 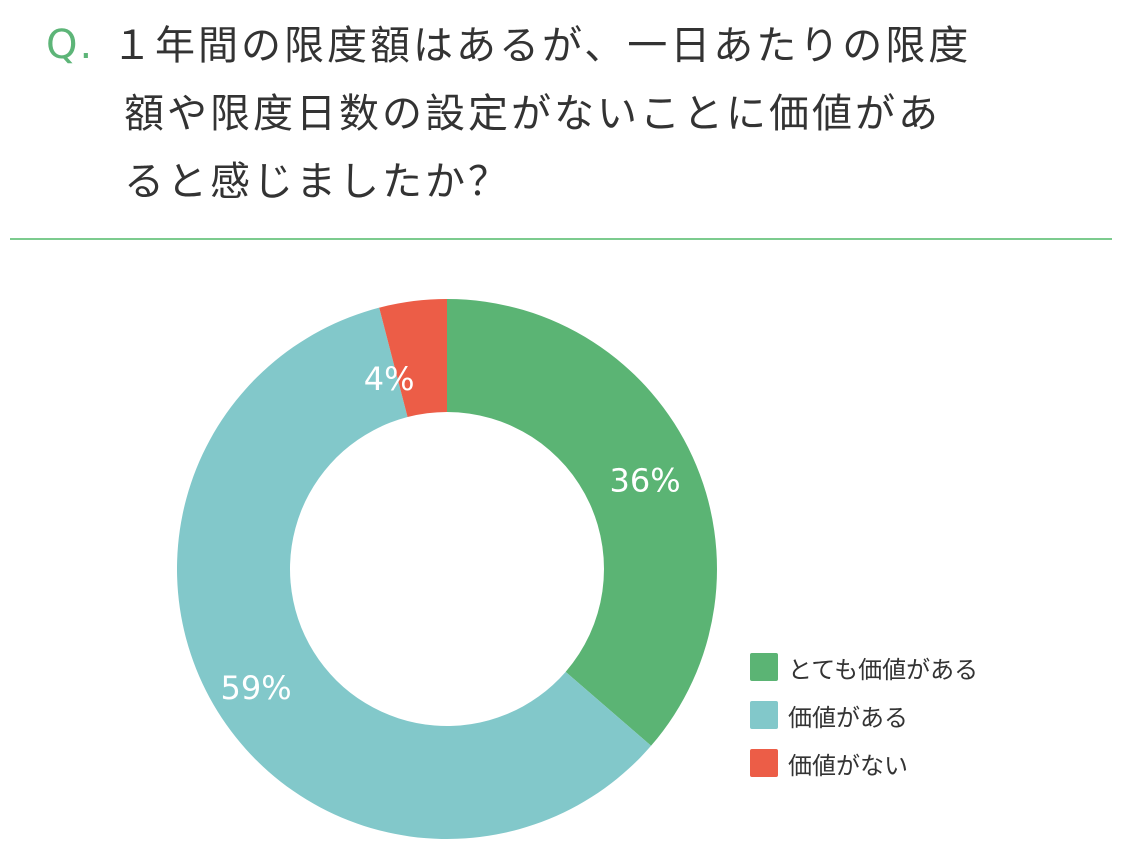 I want to click on legend-item-valuable: 価値がある, so click(x=864, y=715).